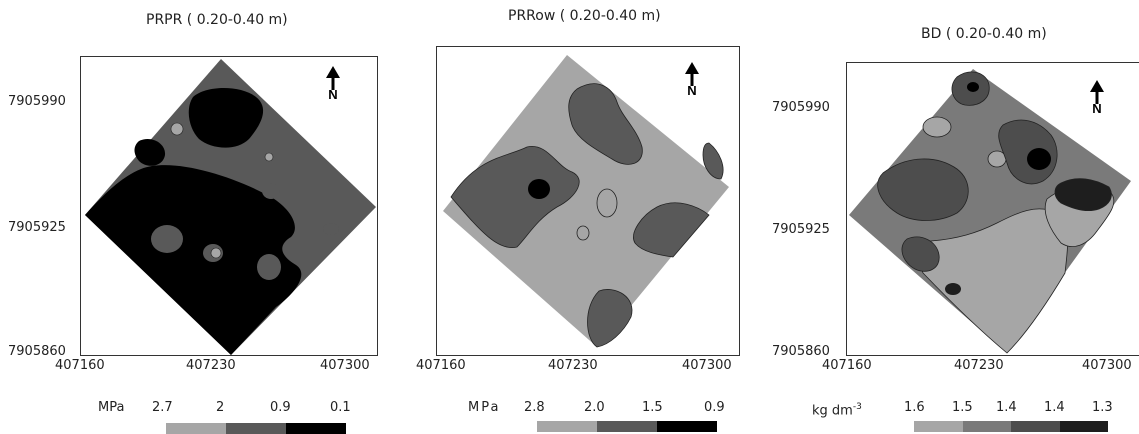 The image size is (1139, 434). I want to click on panel3-x-tick: 407230, so click(979, 365).